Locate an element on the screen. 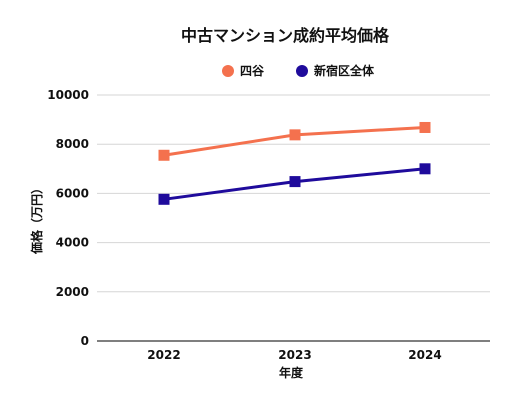 The image size is (517, 414). series-2-point-2022 is located at coordinates (164, 199).